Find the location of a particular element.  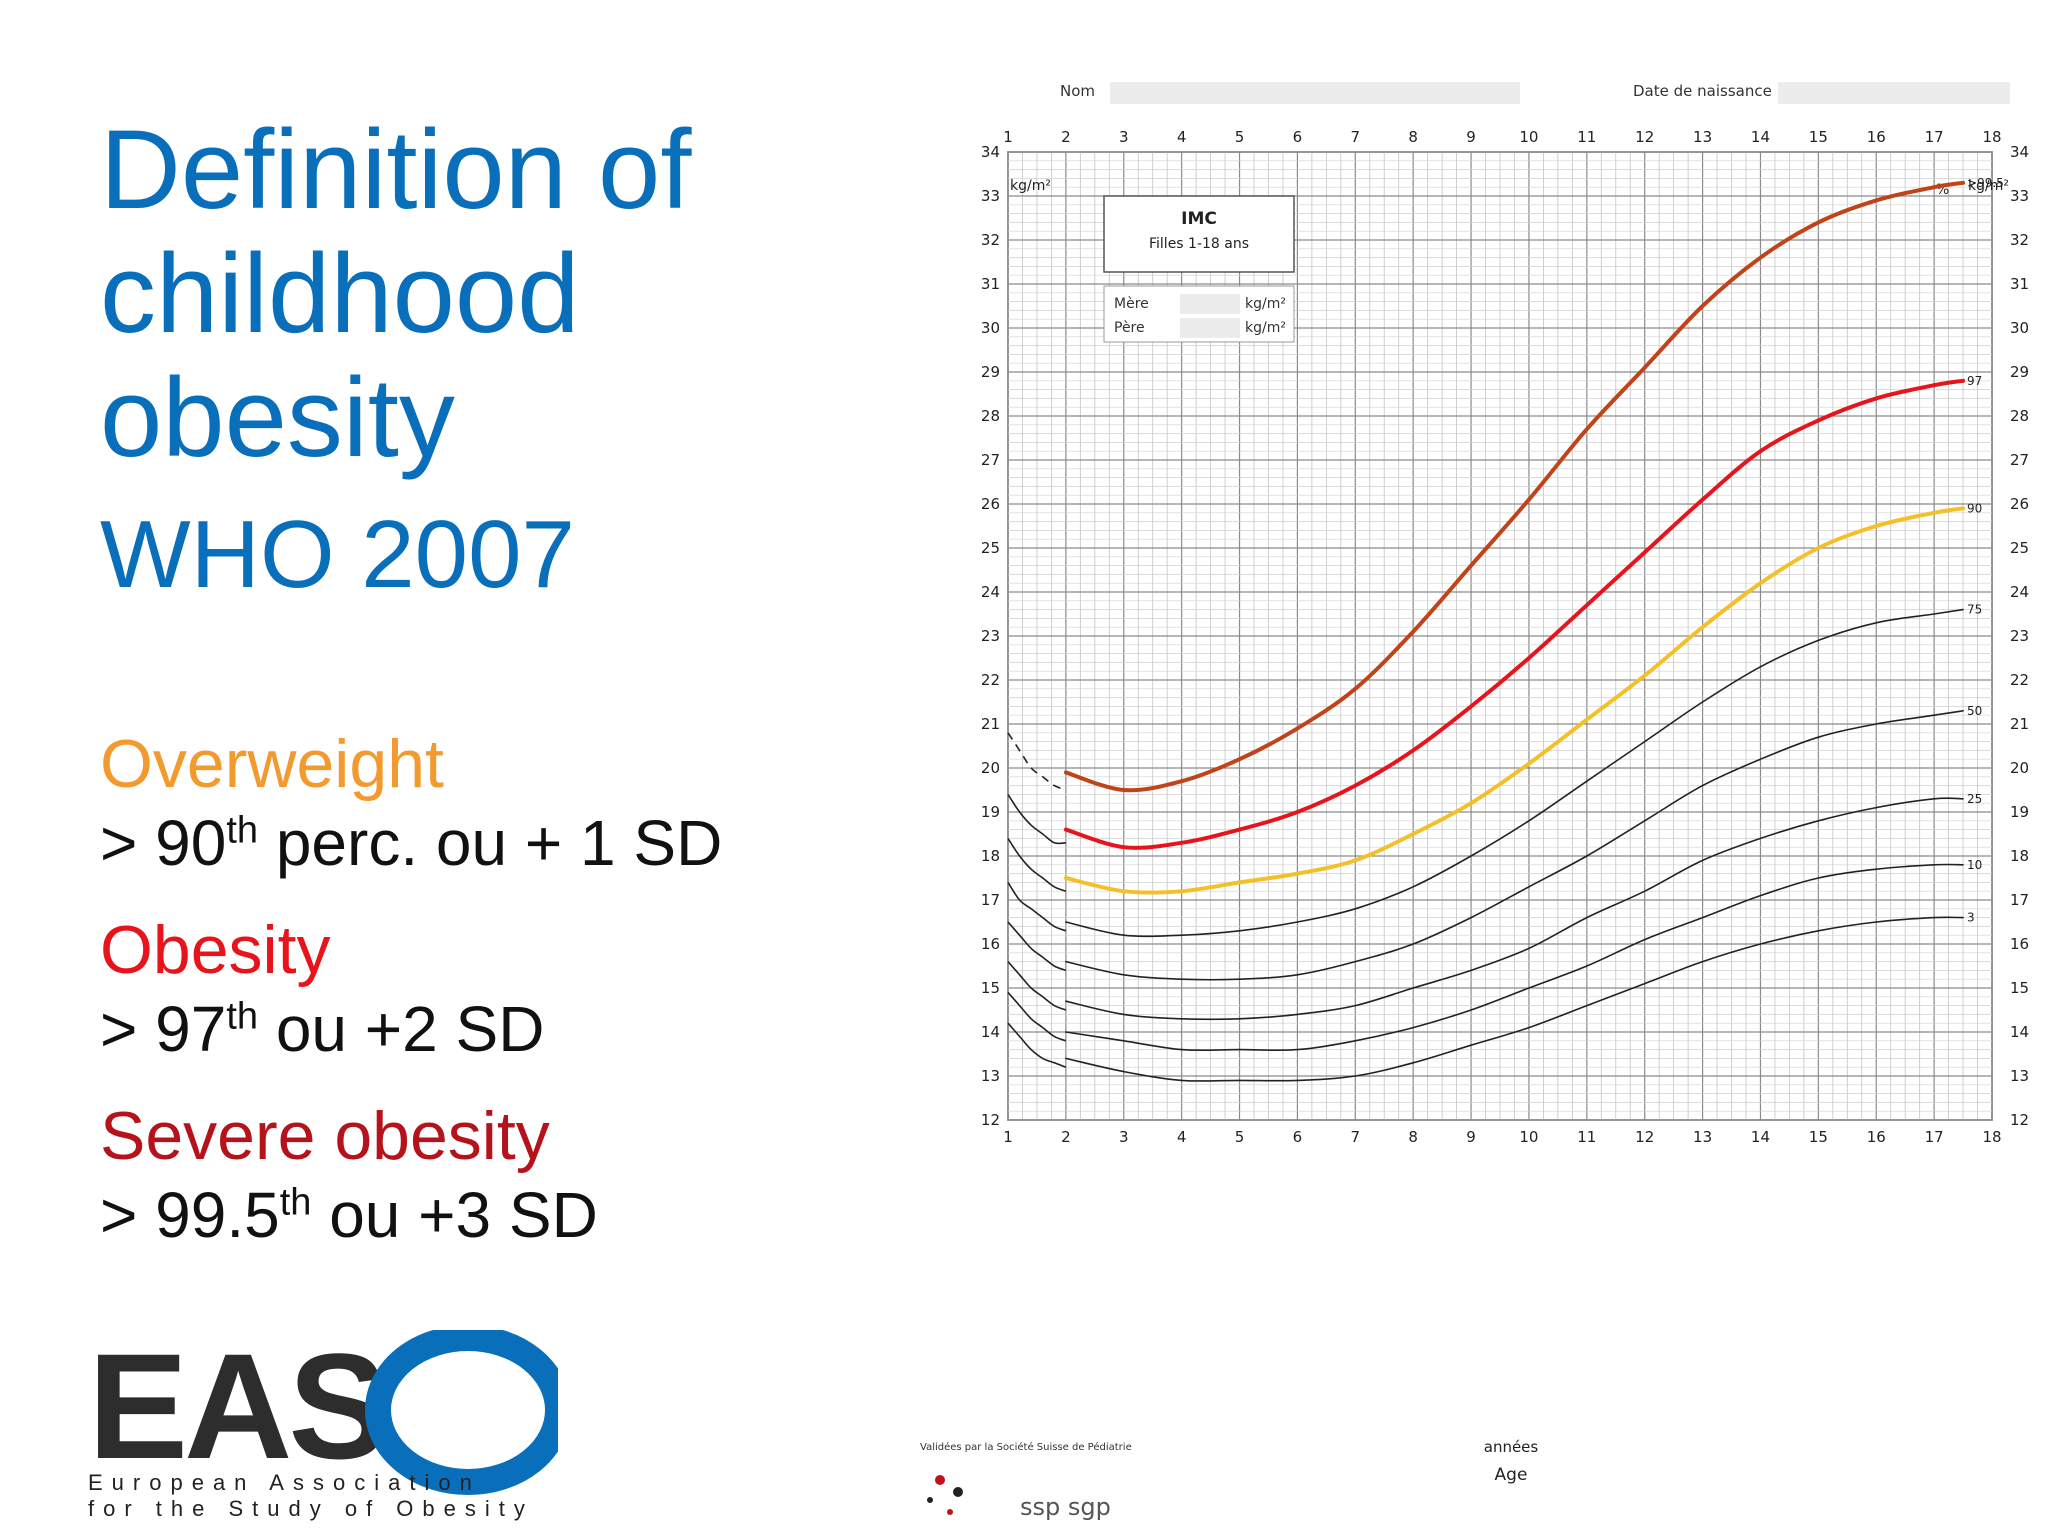

infant-line-p50 is located at coordinates (1037, 946).